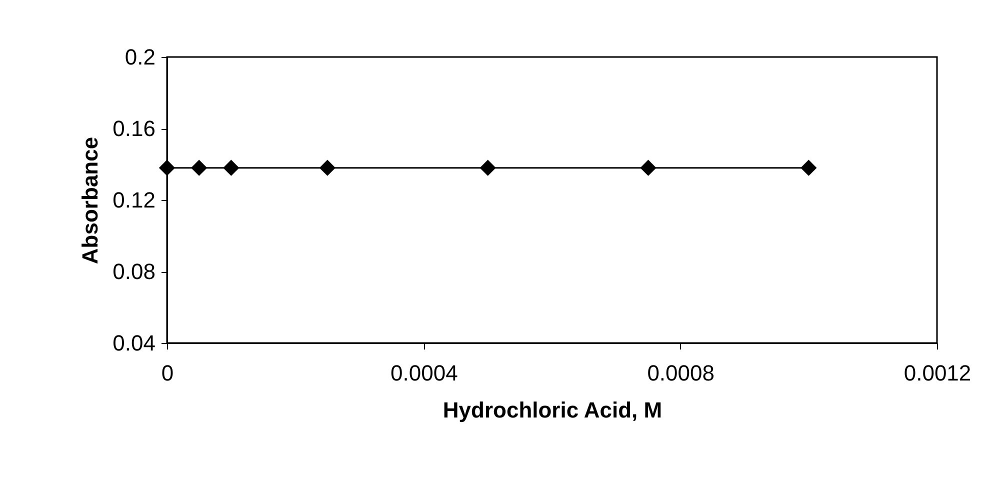 This screenshot has height=477, width=995. I want to click on y-tick-label: 0.08, so click(134, 271).